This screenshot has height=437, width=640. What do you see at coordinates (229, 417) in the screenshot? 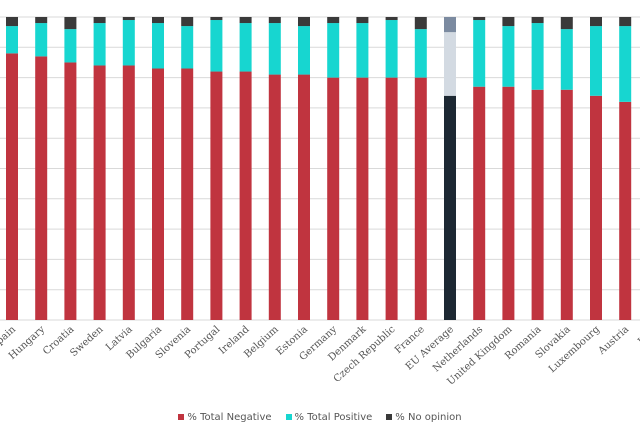
I see `legend-label-negative: % Total Negative` at bounding box center [229, 417].